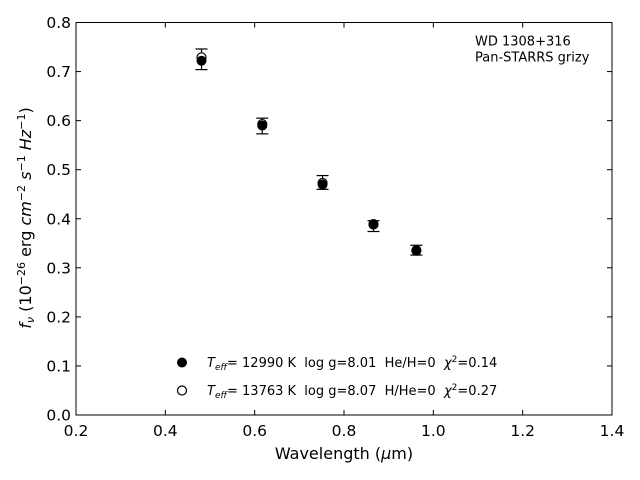 The image size is (640, 480). What do you see at coordinates (26, 217) in the screenshot?
I see `y-axis-label: fν (10−26 erg cm−2 s−1 Hz−1)` at bounding box center [26, 217].